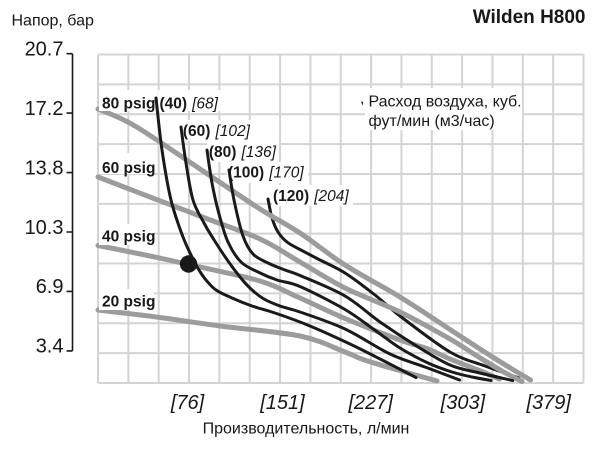 This screenshot has width=606, height=454. I want to click on svg-text: [76], so click(187, 403).